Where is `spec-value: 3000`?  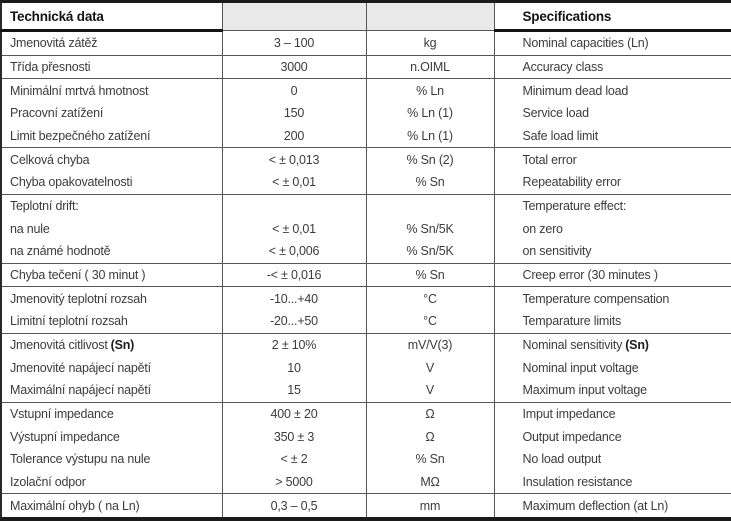 spec-value: 3000 is located at coordinates (294, 66).